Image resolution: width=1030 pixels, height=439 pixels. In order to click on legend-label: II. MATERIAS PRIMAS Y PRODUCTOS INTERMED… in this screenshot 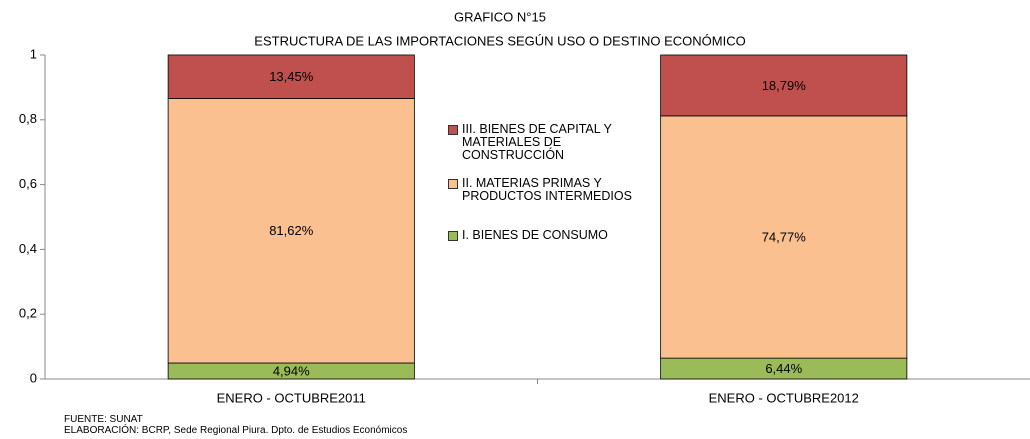, I will do `click(547, 189)`.